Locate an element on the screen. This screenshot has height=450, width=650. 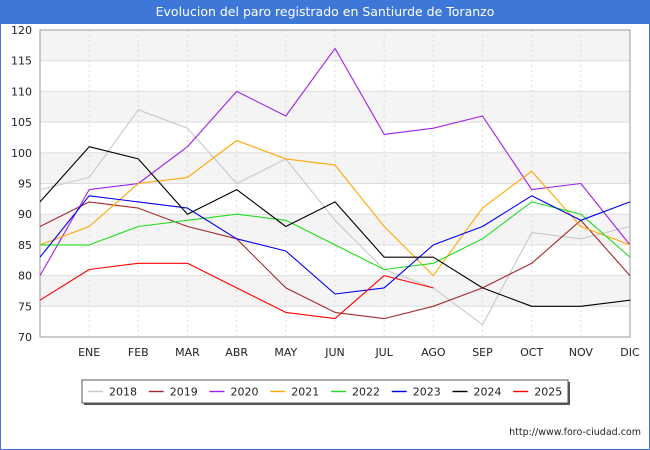
x-tick-label: MAR is located at coordinates (187, 352).